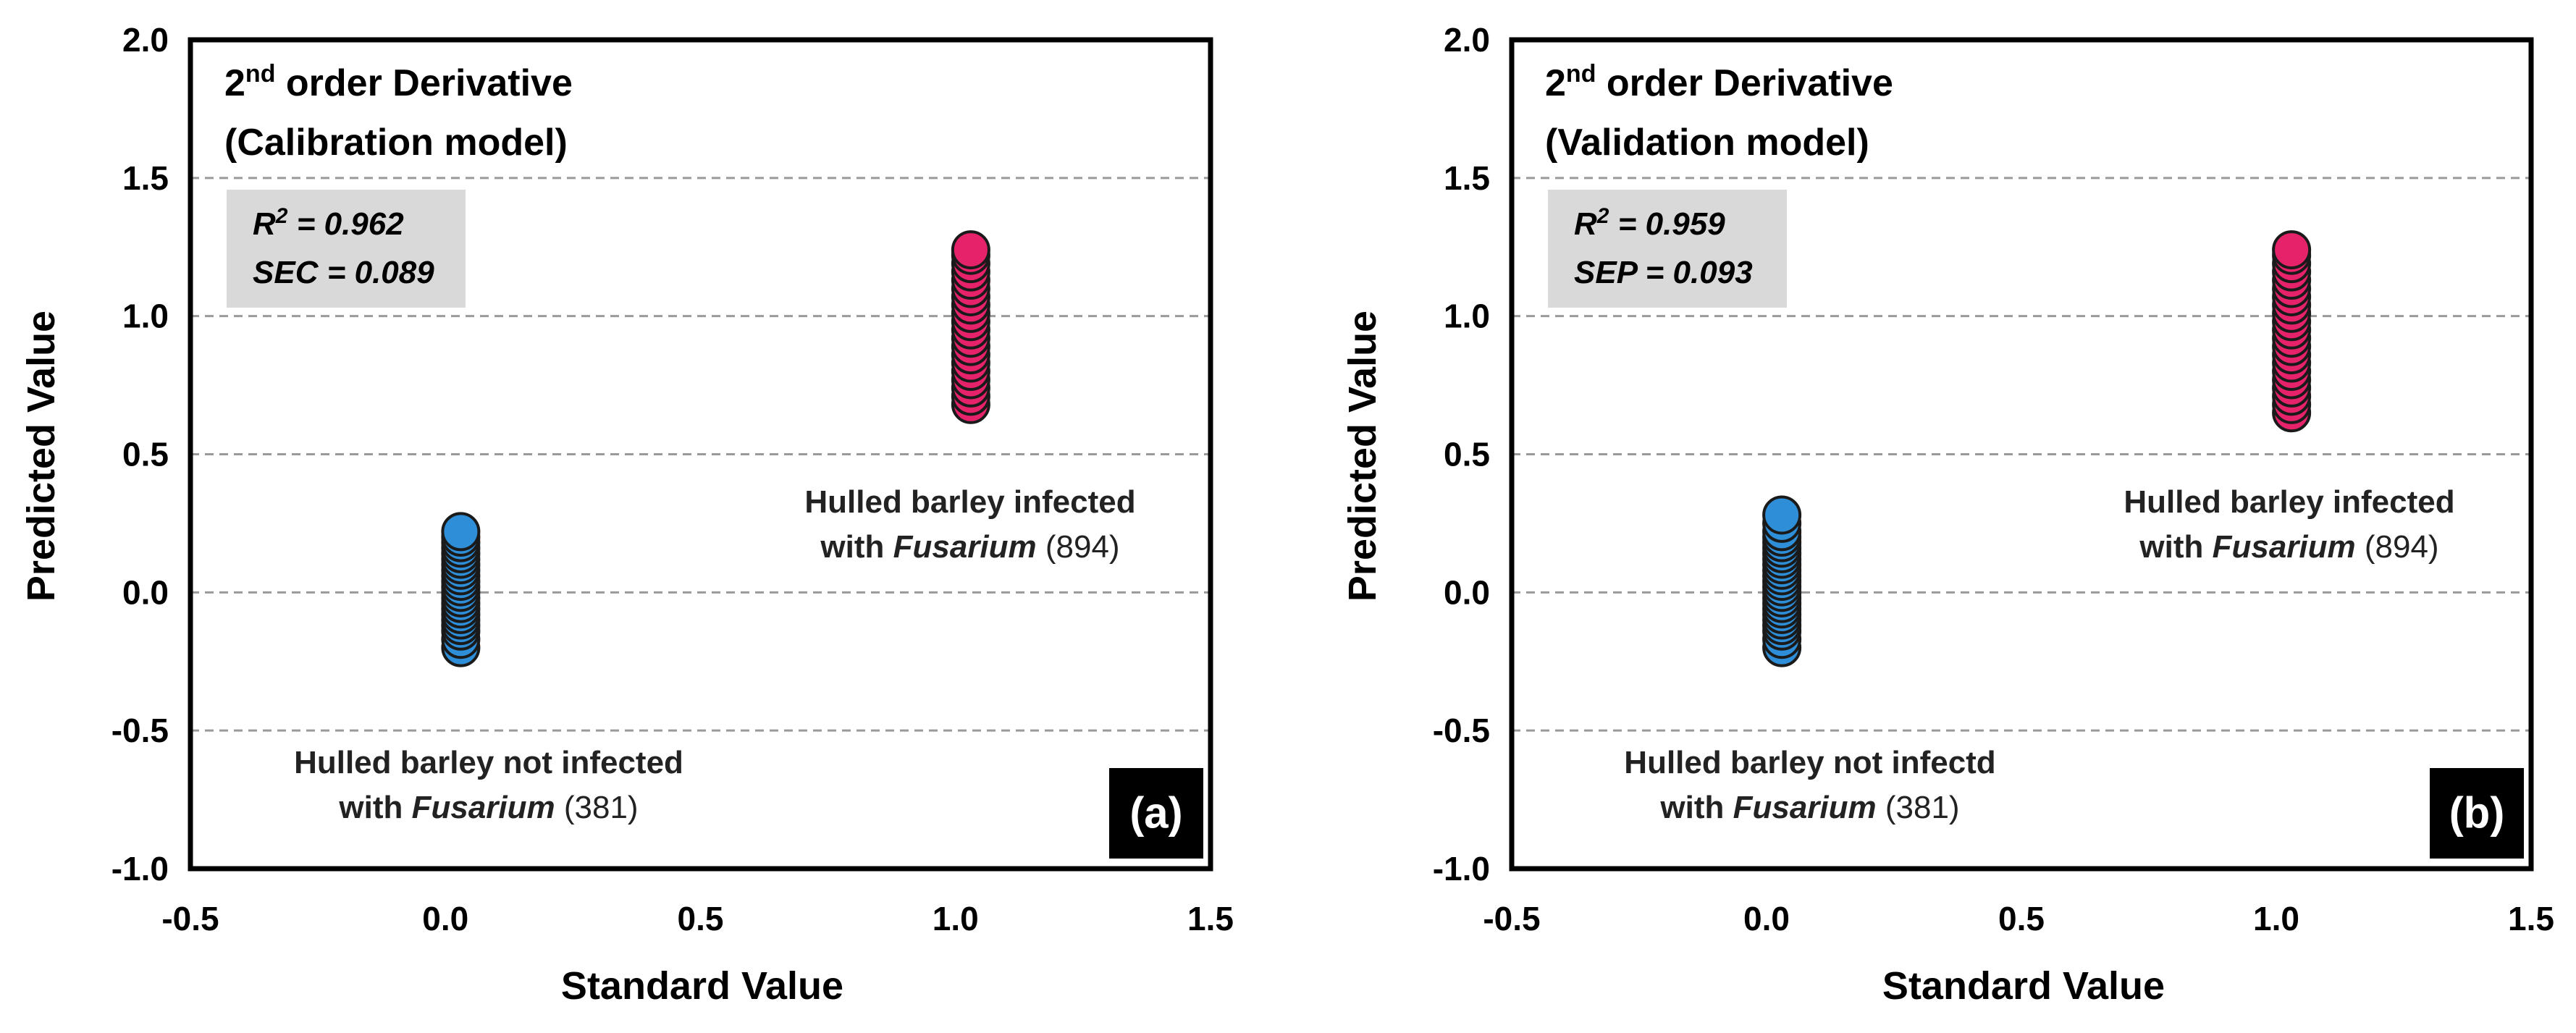  What do you see at coordinates (396, 143) in the screenshot?
I see `chart-title-line2: (Calibration model)` at bounding box center [396, 143].